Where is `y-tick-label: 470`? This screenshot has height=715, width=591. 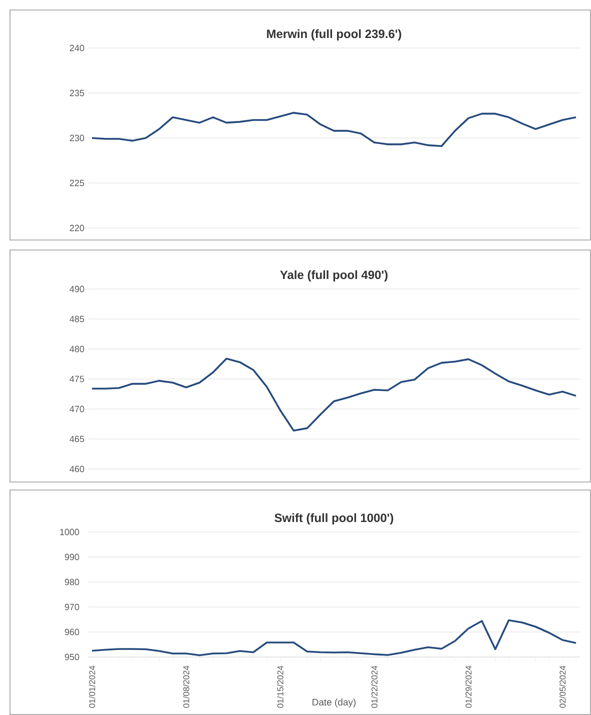
y-tick-label: 470 is located at coordinates (77, 409).